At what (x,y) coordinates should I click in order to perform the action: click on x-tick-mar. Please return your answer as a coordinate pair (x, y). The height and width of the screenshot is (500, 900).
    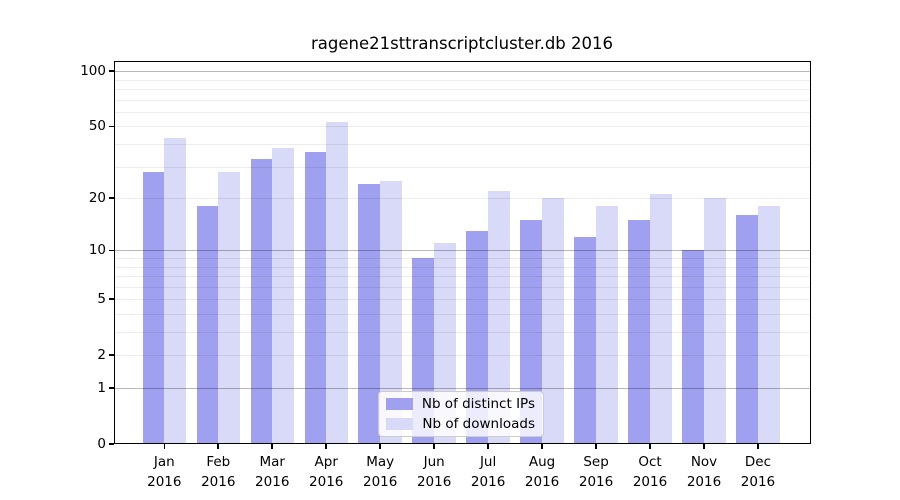
    Looking at the image, I should click on (272, 446).